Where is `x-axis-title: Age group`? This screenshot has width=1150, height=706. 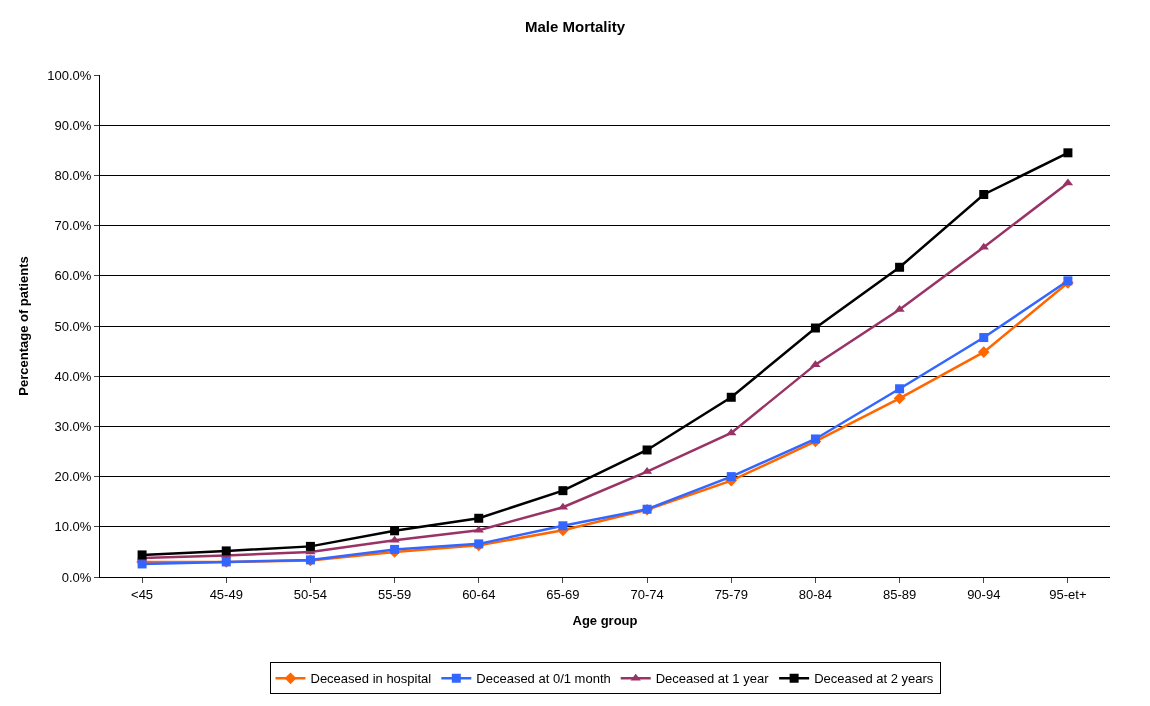
x-axis-title: Age group is located at coordinates (605, 621).